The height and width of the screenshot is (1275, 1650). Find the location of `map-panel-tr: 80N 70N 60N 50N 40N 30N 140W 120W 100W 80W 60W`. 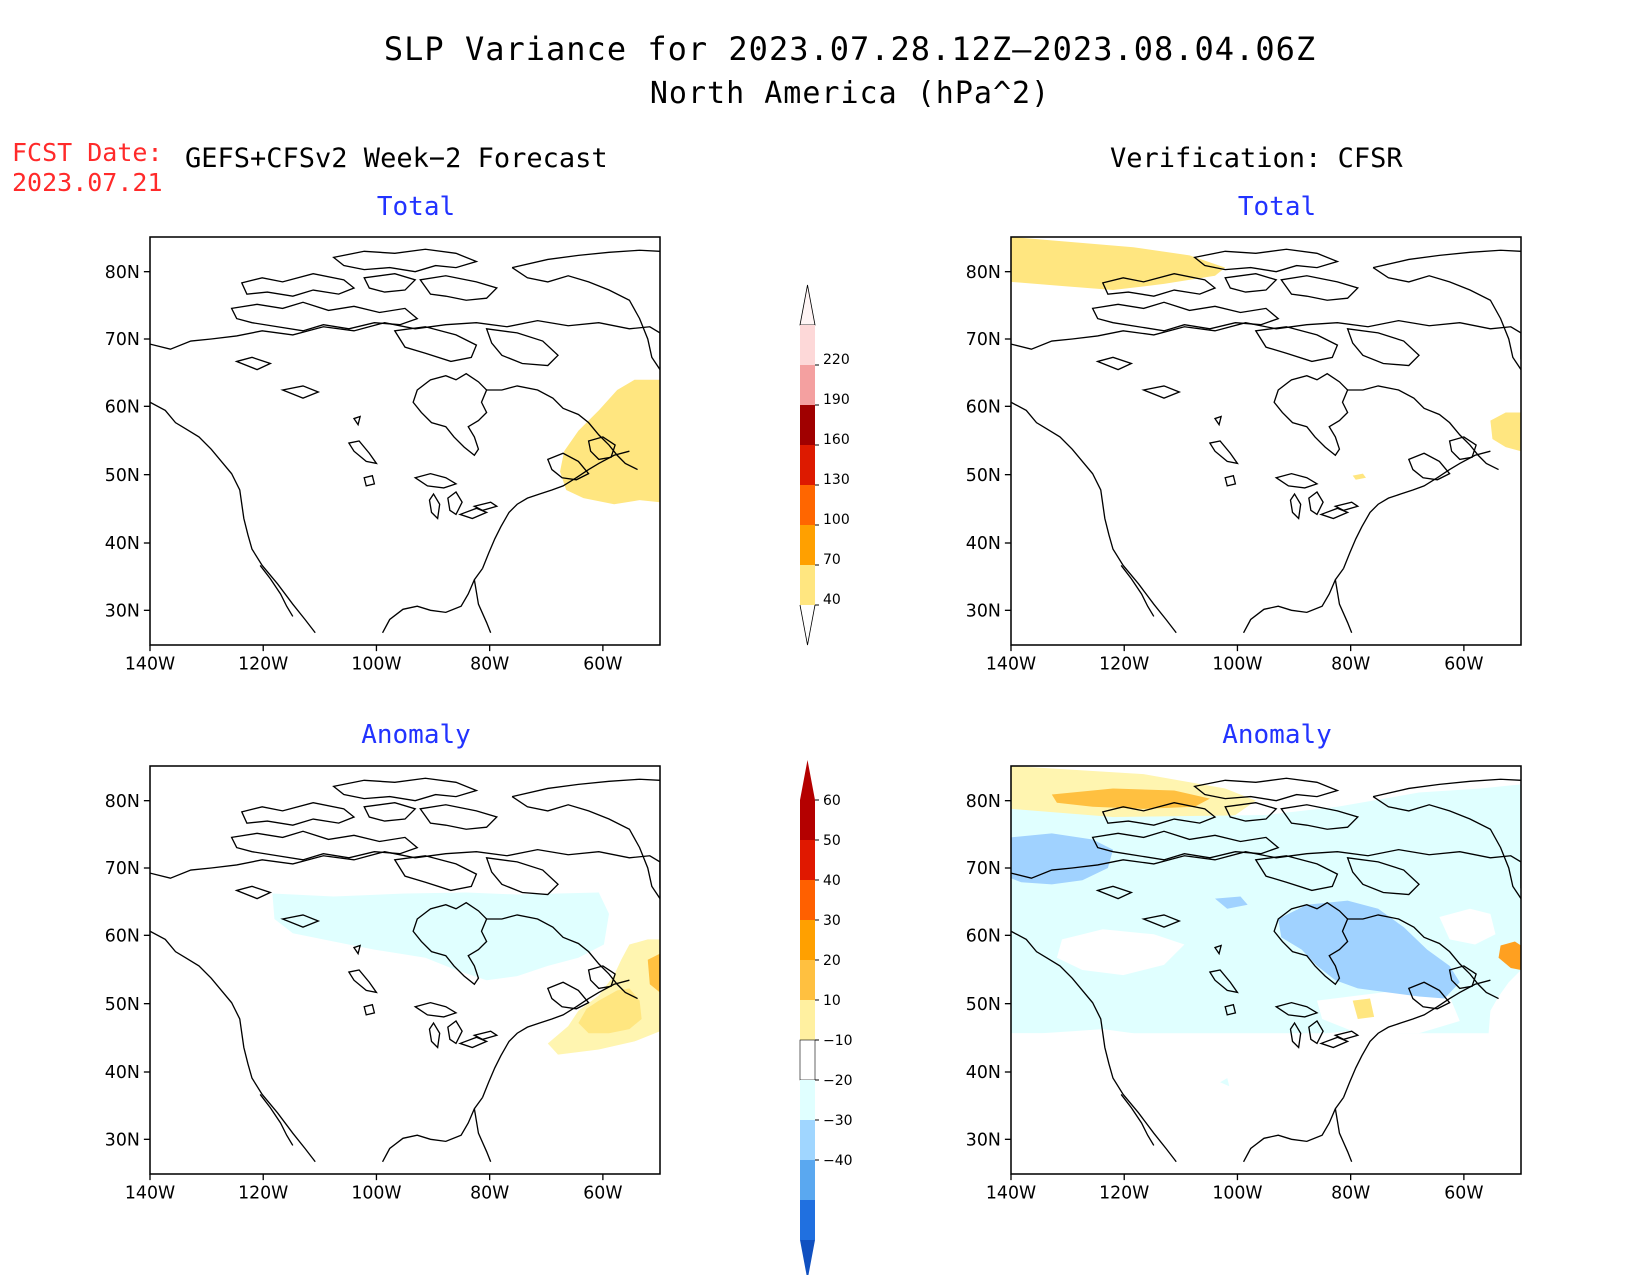

map-panel-tr: 80N 70N 60N 50N 40N 30N 140W 120W 100W 80W 60W is located at coordinates (1244, 455).